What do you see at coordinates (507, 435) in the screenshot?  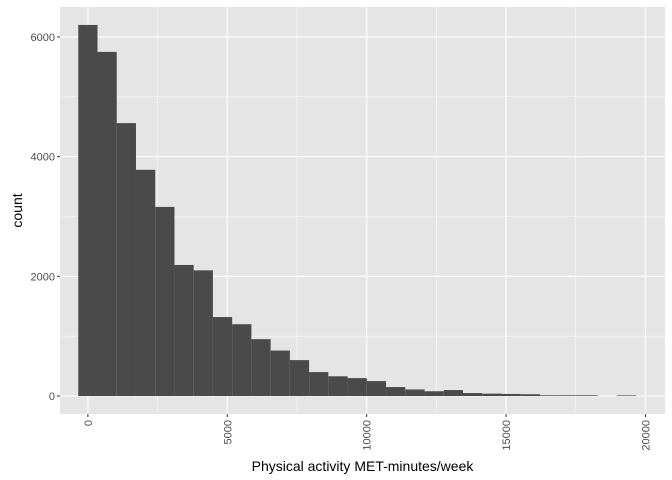 I see `x-tick-label: 15000` at bounding box center [507, 435].